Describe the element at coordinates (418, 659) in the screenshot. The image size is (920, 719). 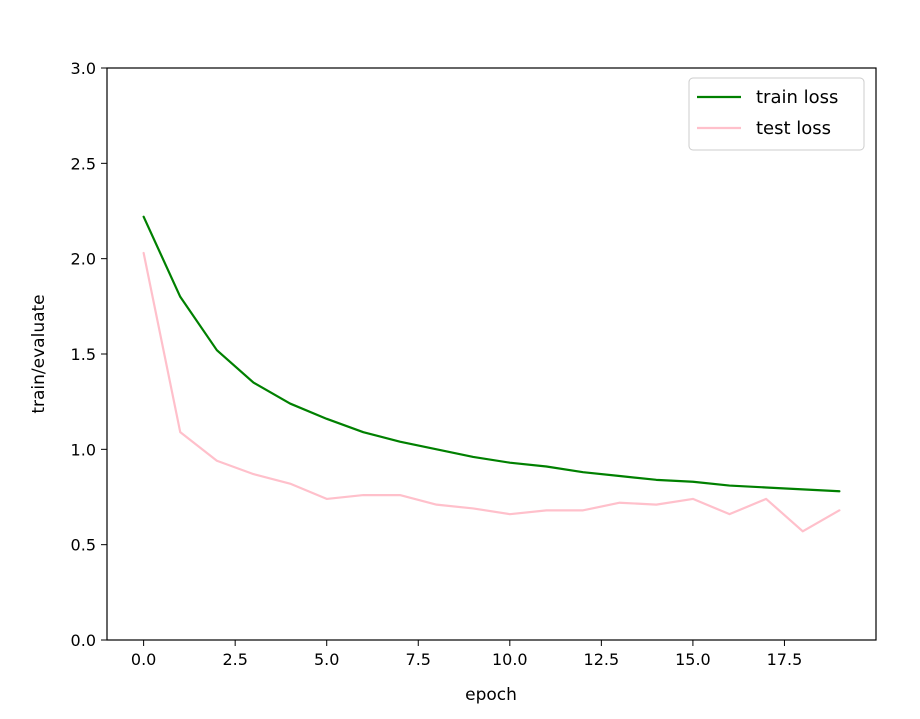
I see `x-tick-label: 7.5` at that location.